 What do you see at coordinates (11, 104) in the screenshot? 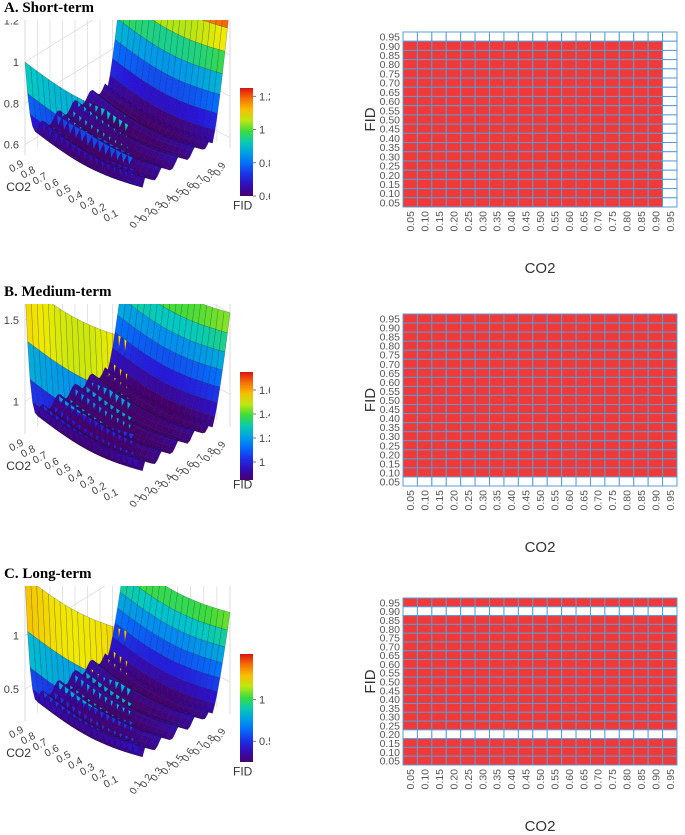
I see `surface-0-z-tick: 0.8` at bounding box center [11, 104].